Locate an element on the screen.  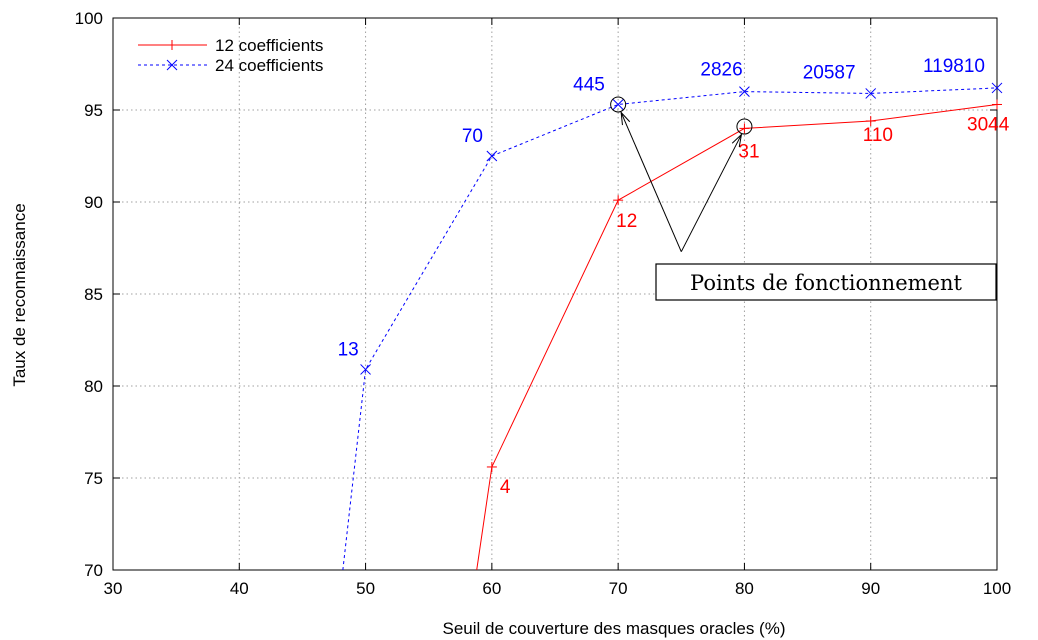
data-label: 445 is located at coordinates (589, 84).